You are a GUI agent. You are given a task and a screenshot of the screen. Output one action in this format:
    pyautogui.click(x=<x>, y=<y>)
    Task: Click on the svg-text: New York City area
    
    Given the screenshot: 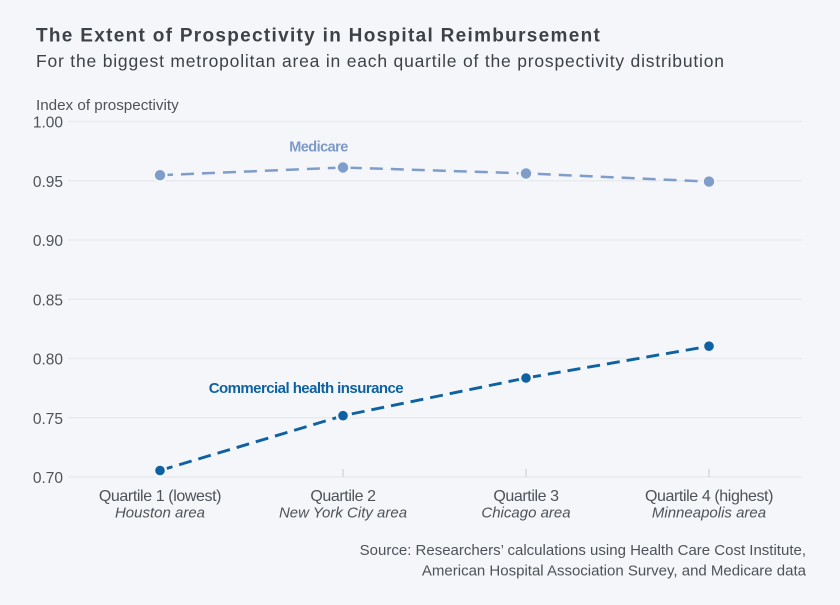 What is the action you would take?
    pyautogui.click(x=343, y=513)
    